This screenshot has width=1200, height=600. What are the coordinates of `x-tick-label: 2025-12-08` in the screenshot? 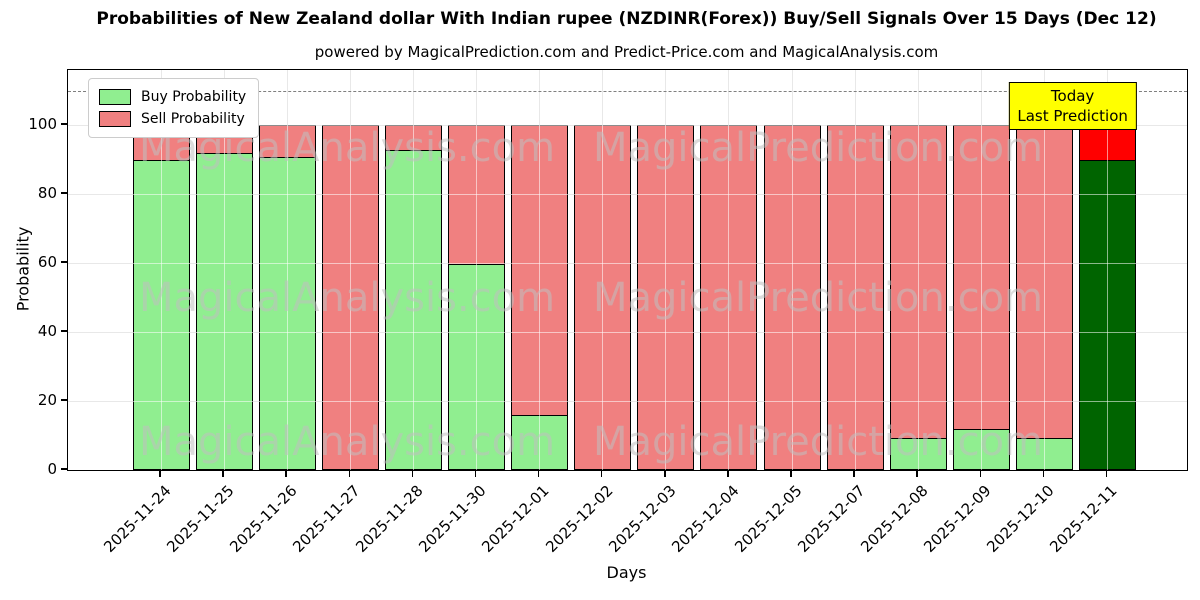 It's located at (894, 519).